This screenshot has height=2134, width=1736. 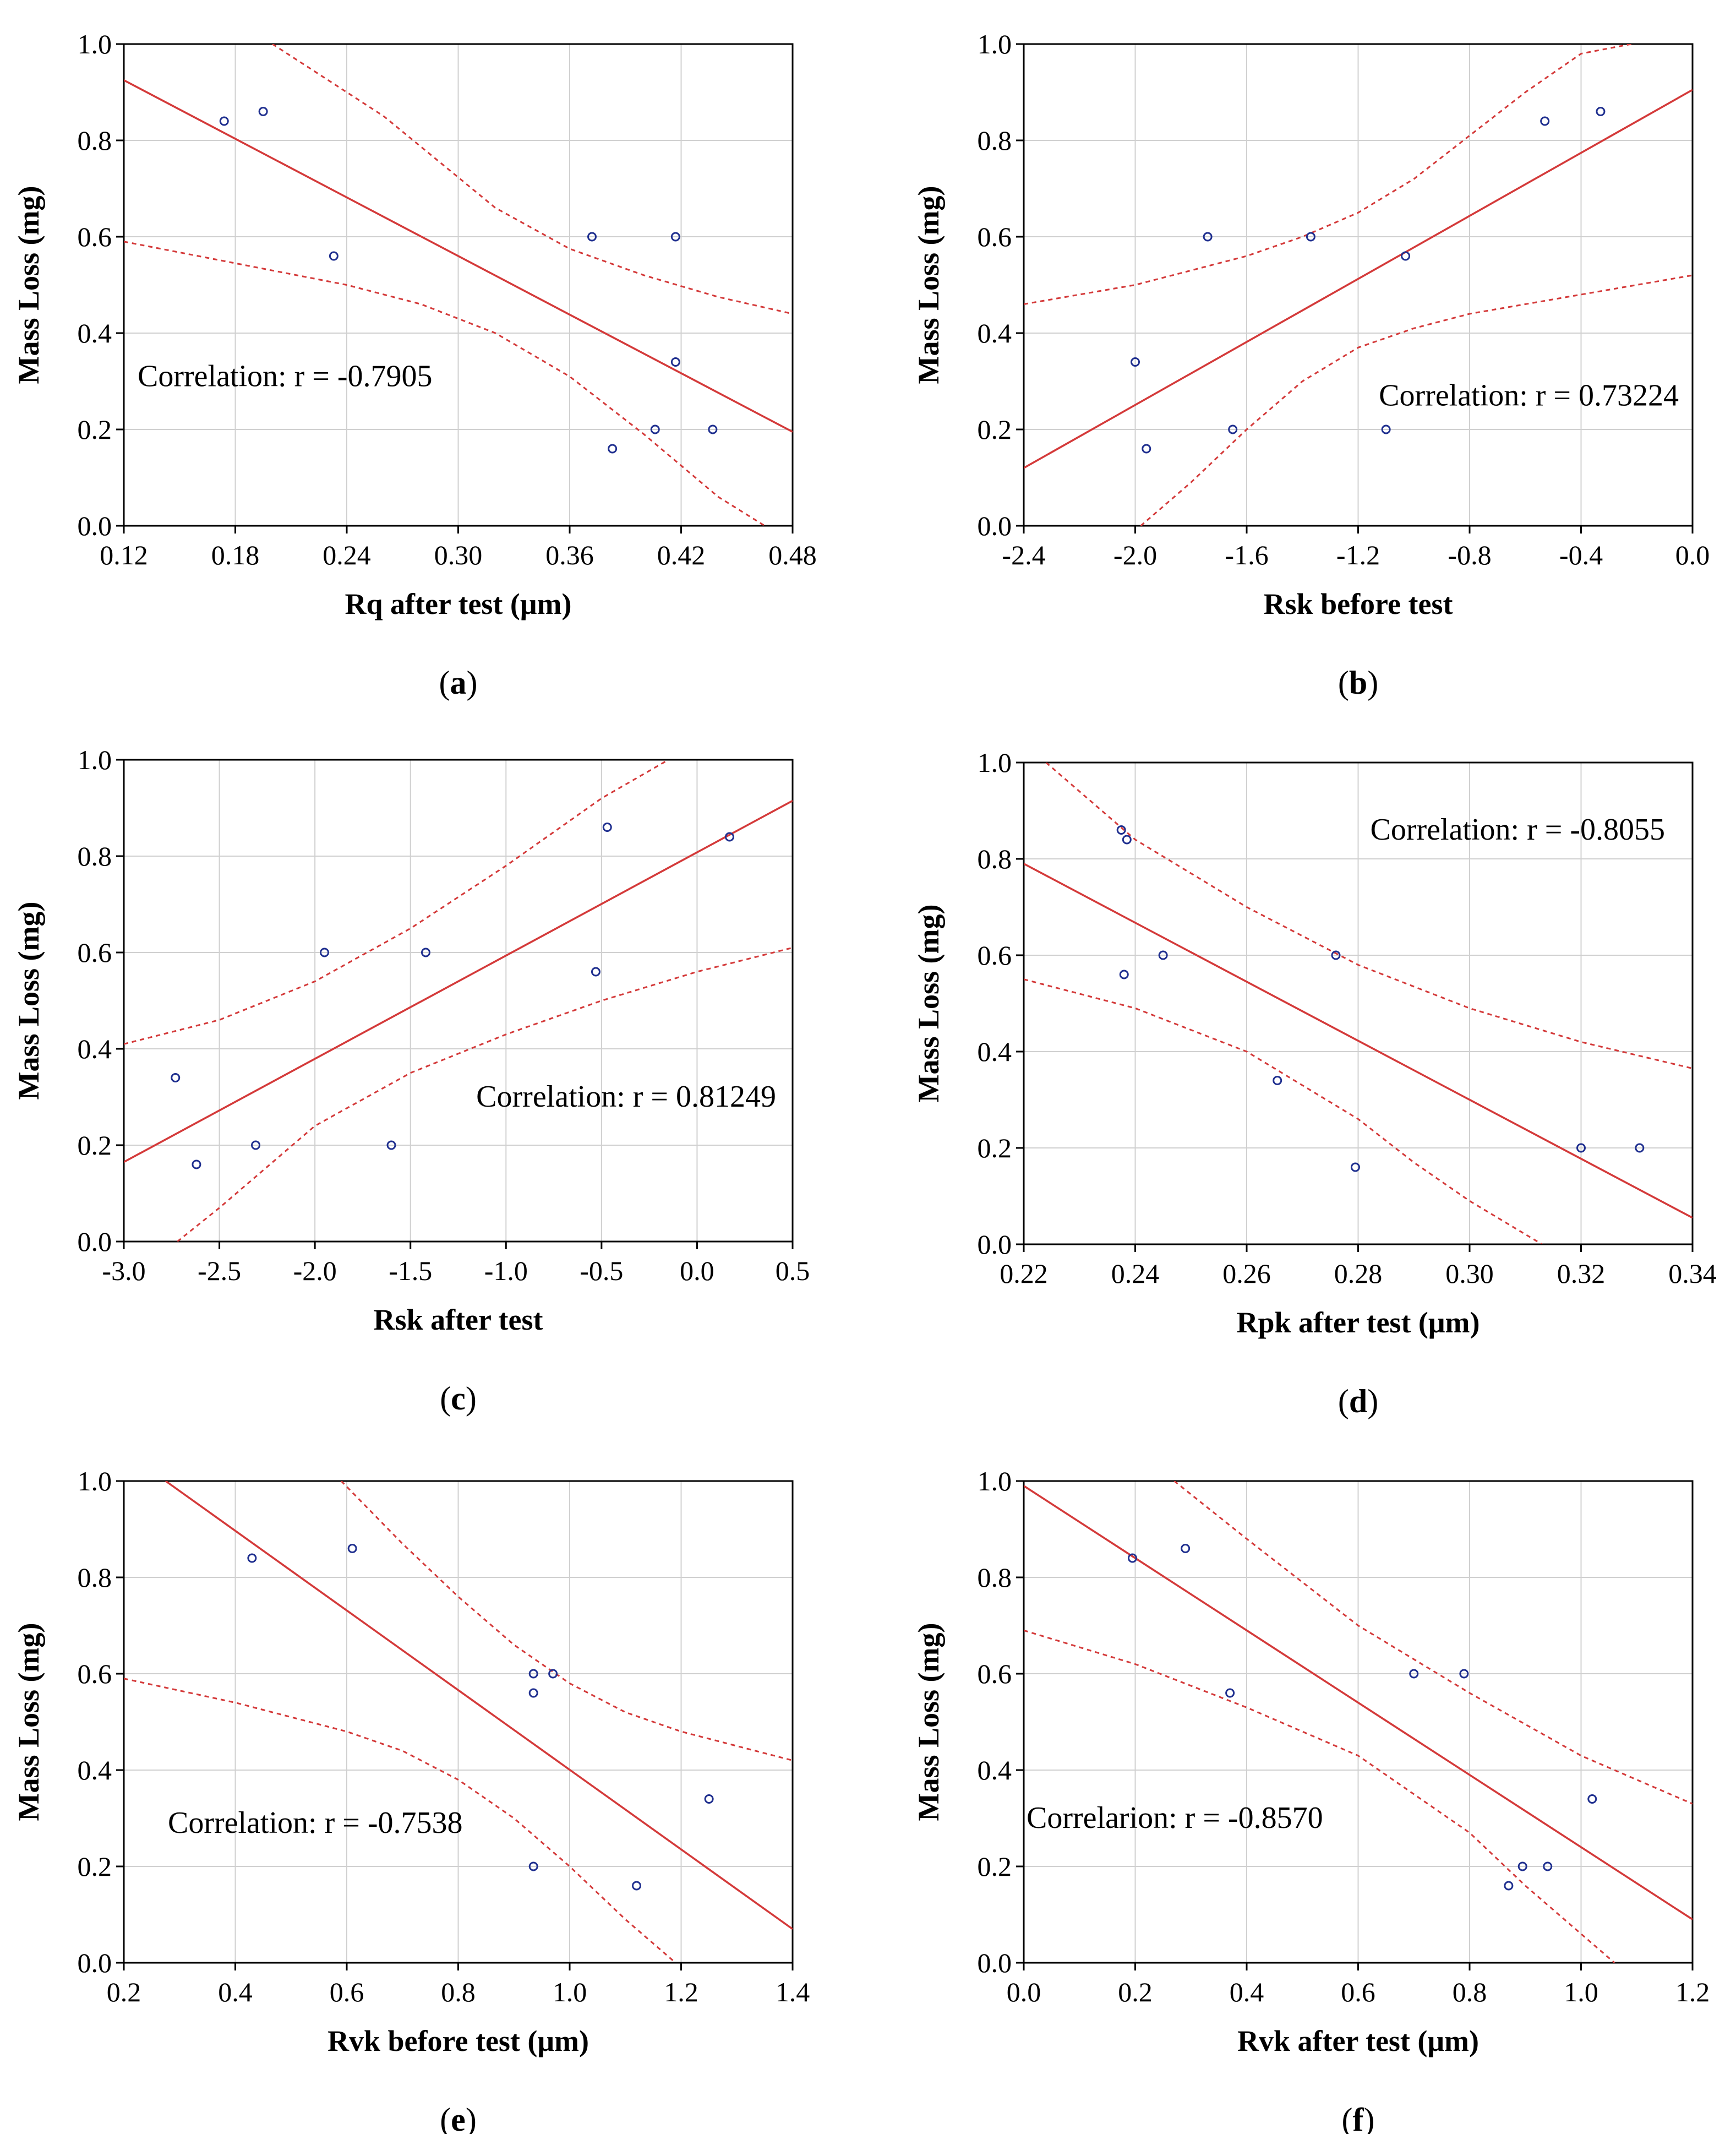 I want to click on caption-letter: c, so click(x=459, y=1398).